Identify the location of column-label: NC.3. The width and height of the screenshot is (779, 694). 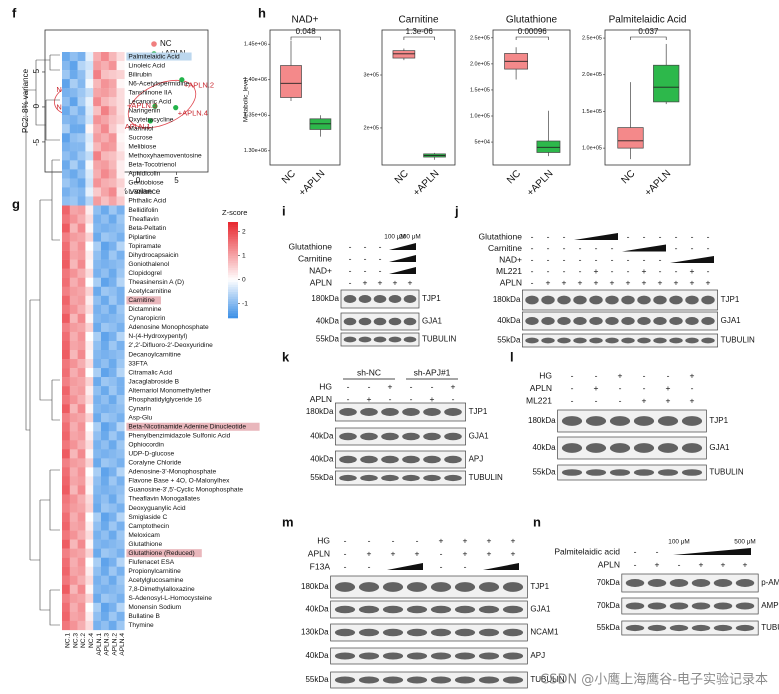
(75, 640).